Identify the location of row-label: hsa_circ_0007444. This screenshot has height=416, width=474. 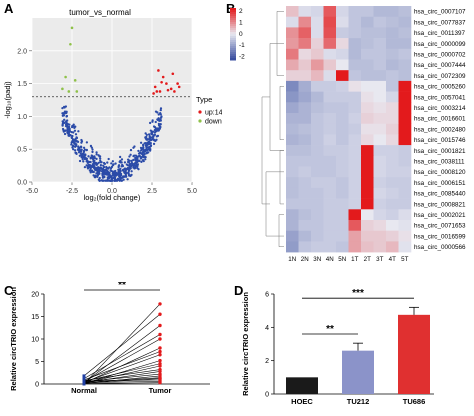
(440, 65).